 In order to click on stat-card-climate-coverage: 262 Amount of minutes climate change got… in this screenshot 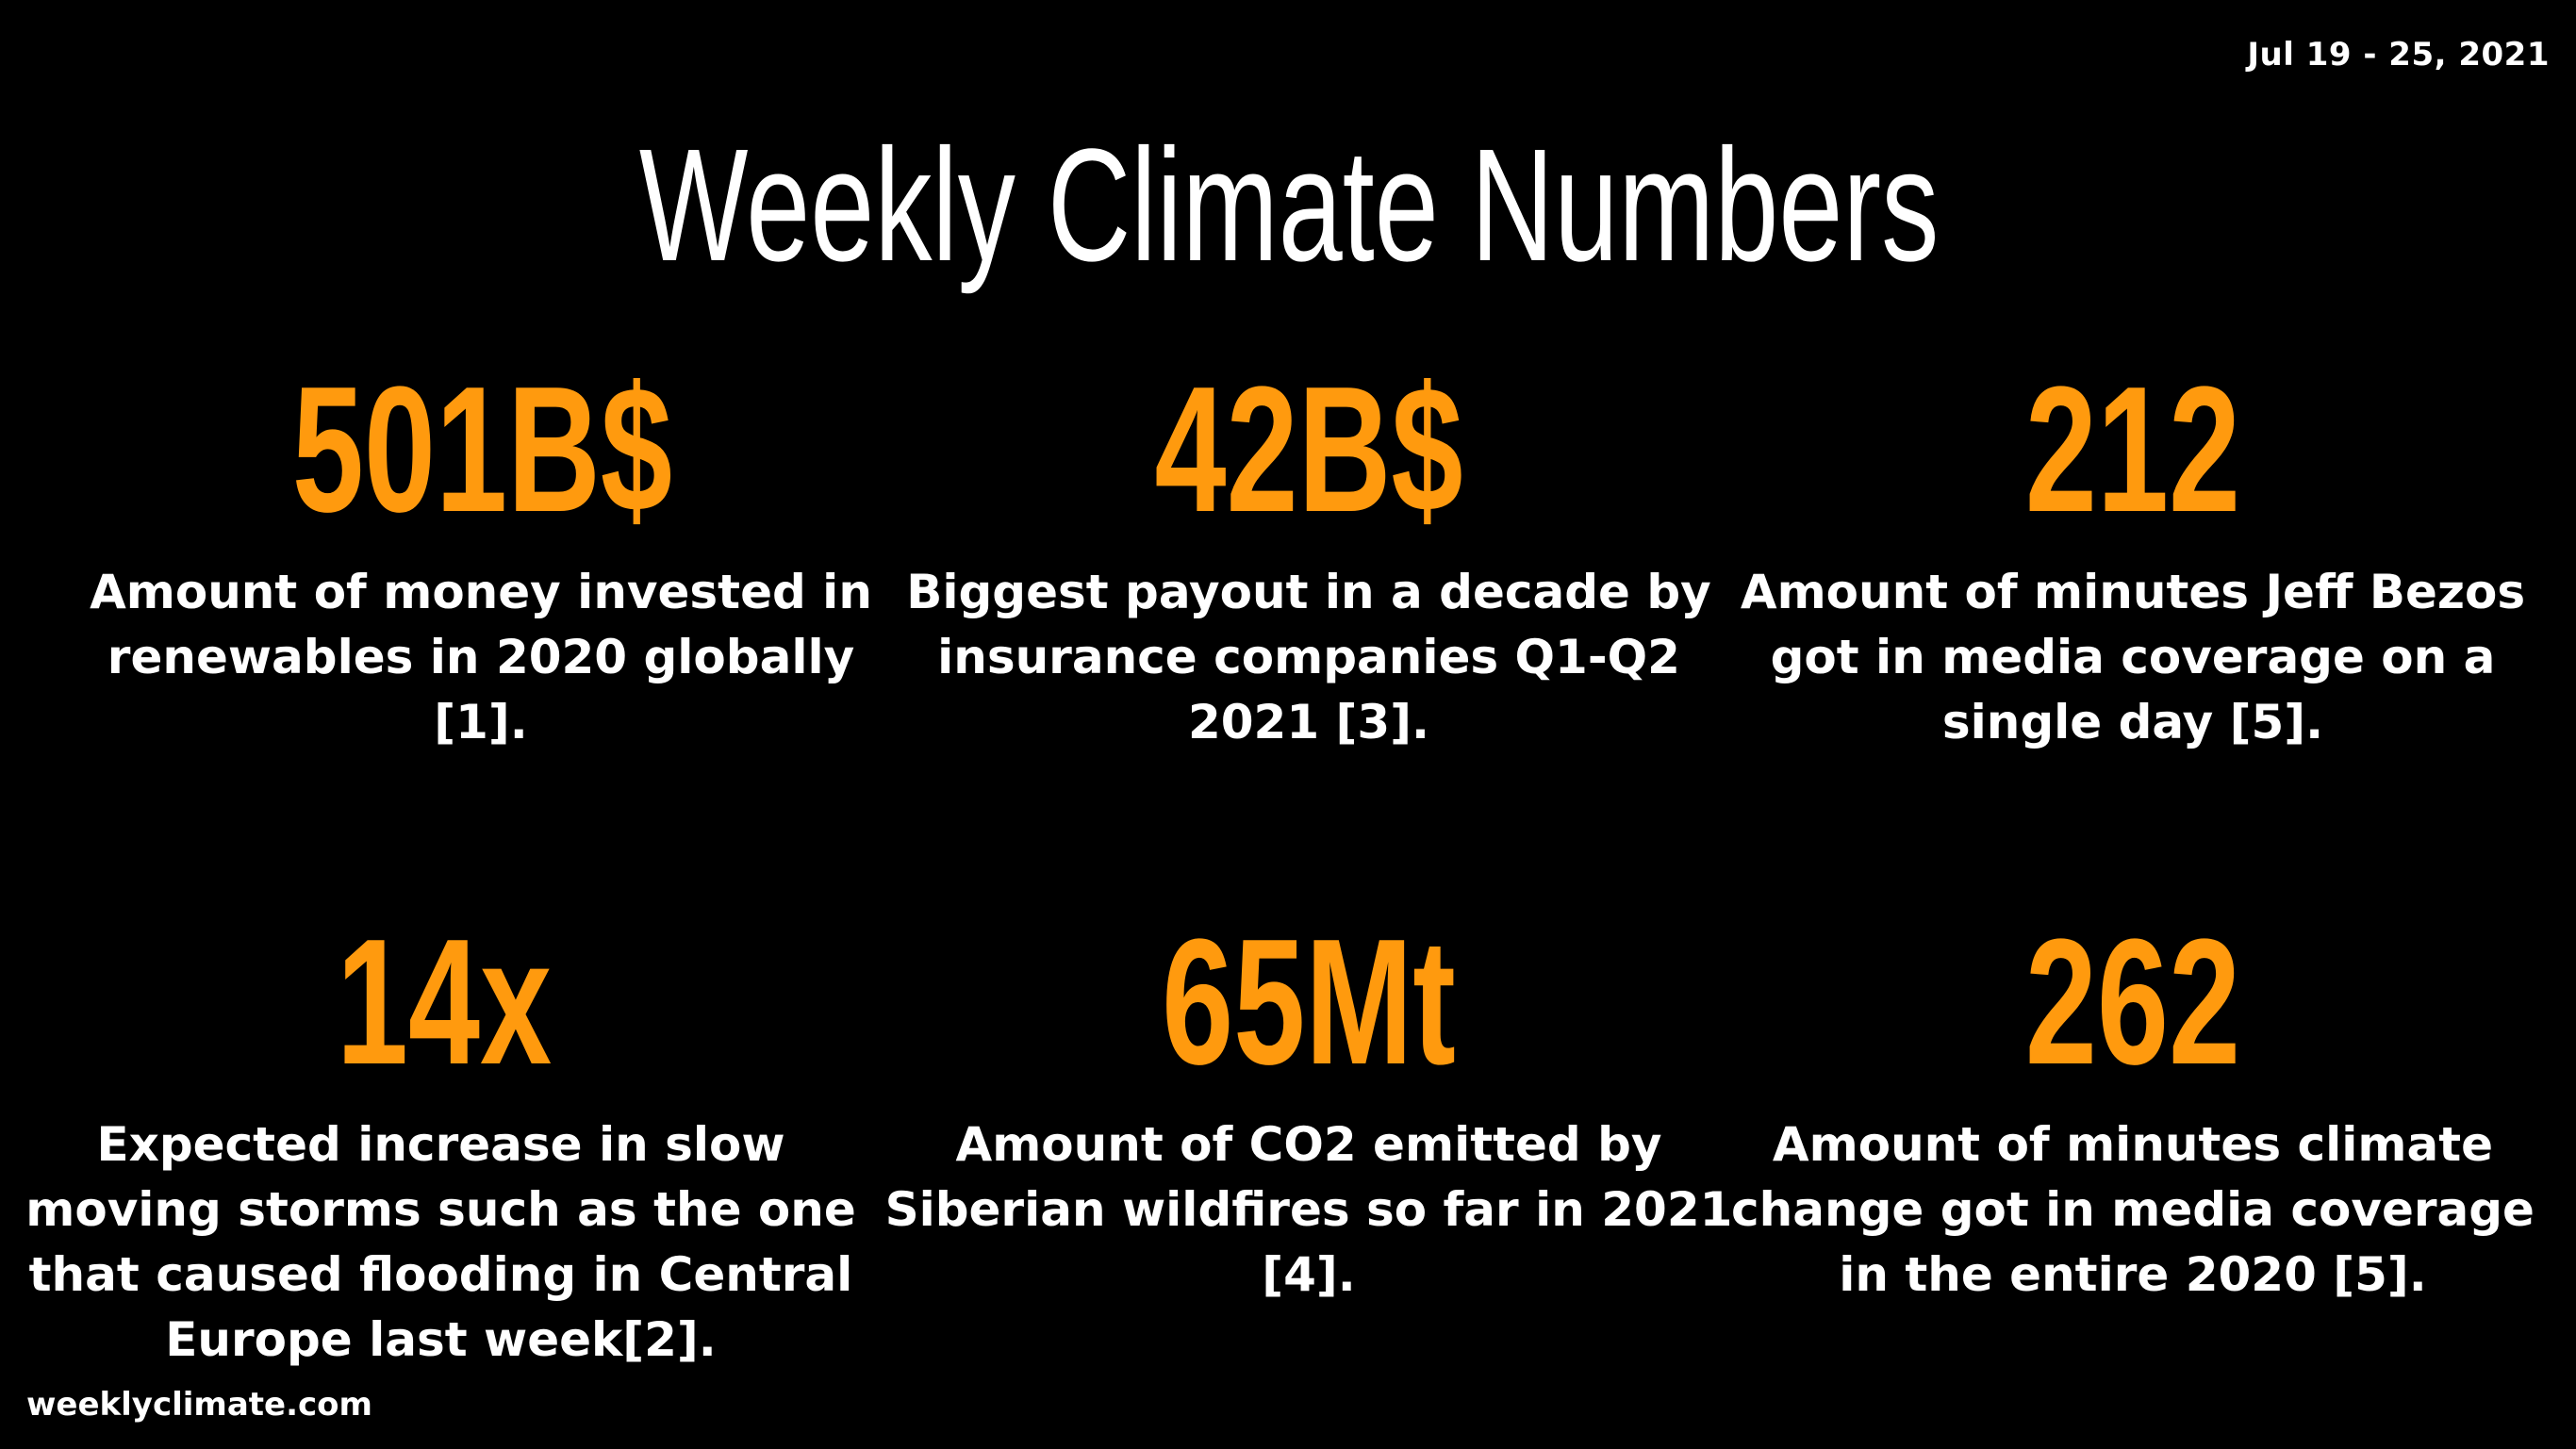, I will do `click(2133, 1110)`.